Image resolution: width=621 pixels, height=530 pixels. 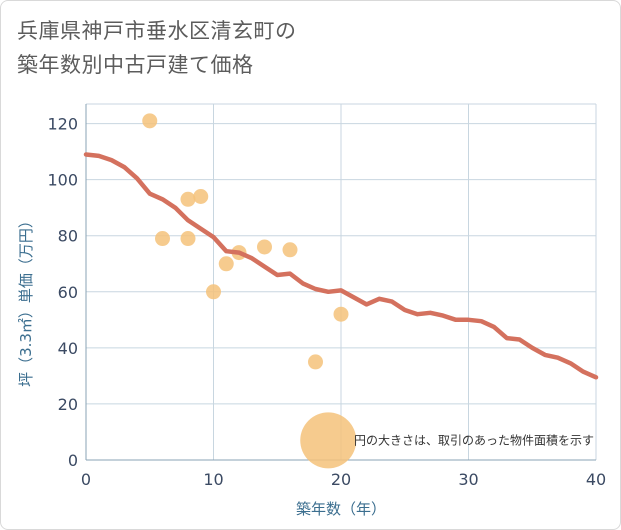 I want to click on legend-size-bubble, so click(x=328, y=440).